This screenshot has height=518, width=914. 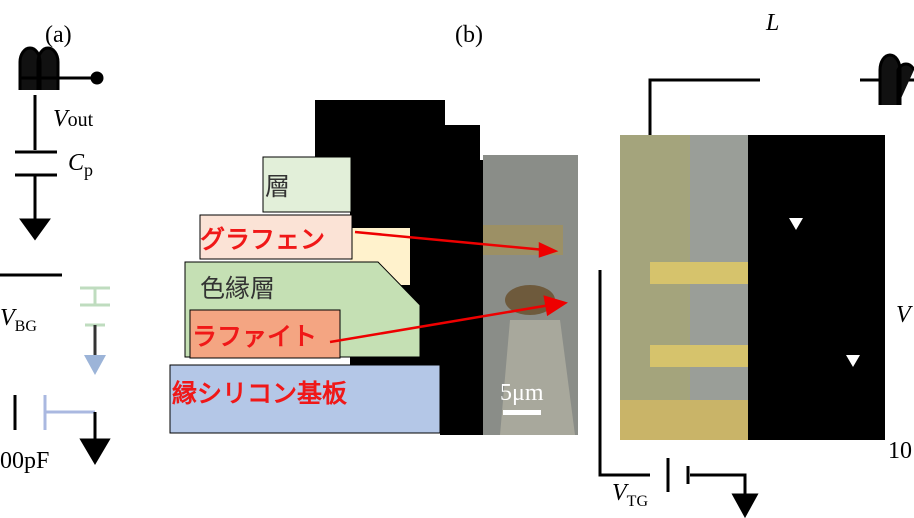 I want to click on vbg-label: VBG, so click(x=18, y=320).